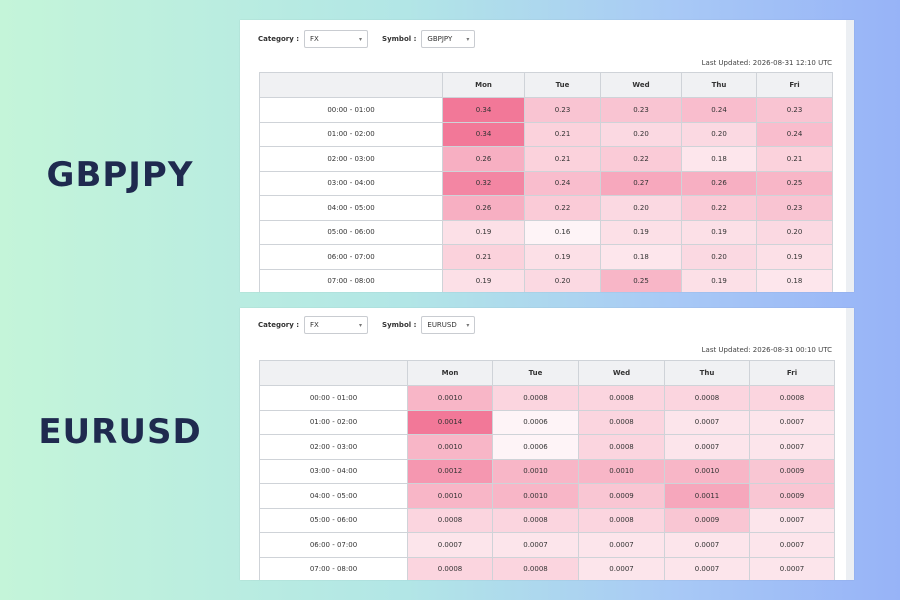 The height and width of the screenshot is (600, 900). What do you see at coordinates (483, 183) in the screenshot?
I see `heat-cell: 0.32` at bounding box center [483, 183].